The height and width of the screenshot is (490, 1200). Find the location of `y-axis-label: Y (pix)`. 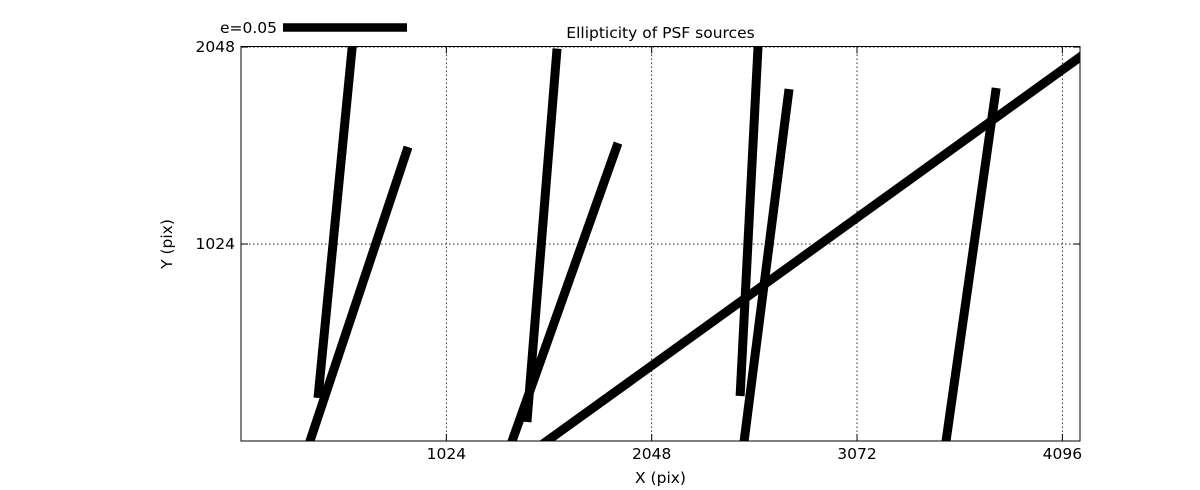

y-axis-label: Y (pix) is located at coordinates (167, 244).